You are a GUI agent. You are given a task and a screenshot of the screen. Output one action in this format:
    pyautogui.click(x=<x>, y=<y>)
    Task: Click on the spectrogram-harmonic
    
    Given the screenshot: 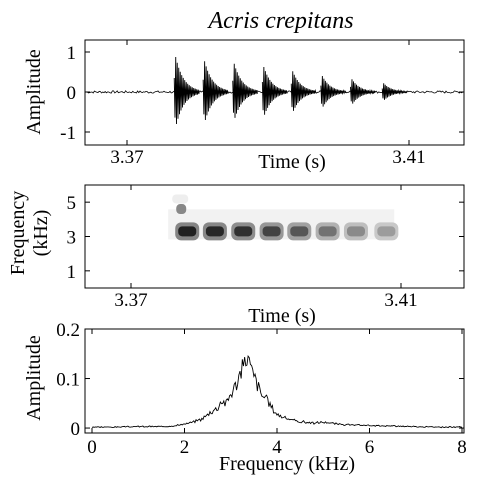 What is the action you would take?
    pyautogui.click(x=181, y=209)
    